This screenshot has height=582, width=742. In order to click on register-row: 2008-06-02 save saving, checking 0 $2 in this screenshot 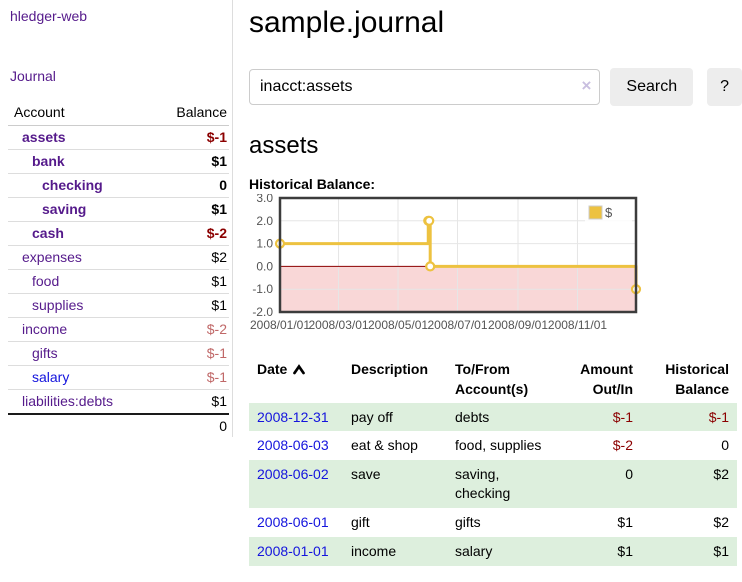, I will do `click(493, 484)`.